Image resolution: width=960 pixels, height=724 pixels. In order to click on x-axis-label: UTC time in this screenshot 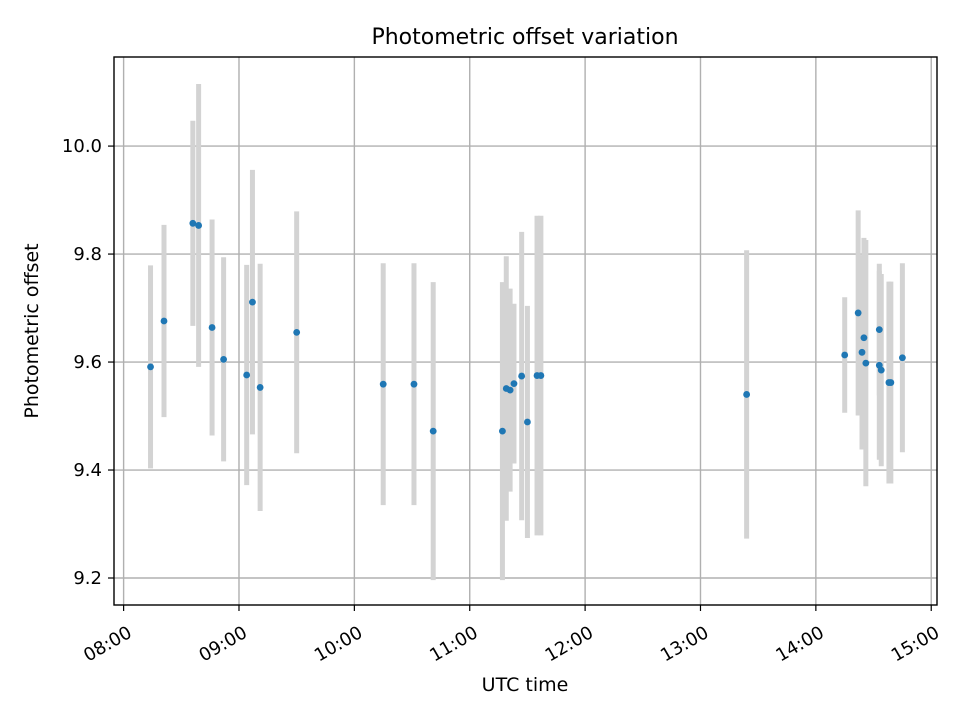, I will do `click(525, 685)`.